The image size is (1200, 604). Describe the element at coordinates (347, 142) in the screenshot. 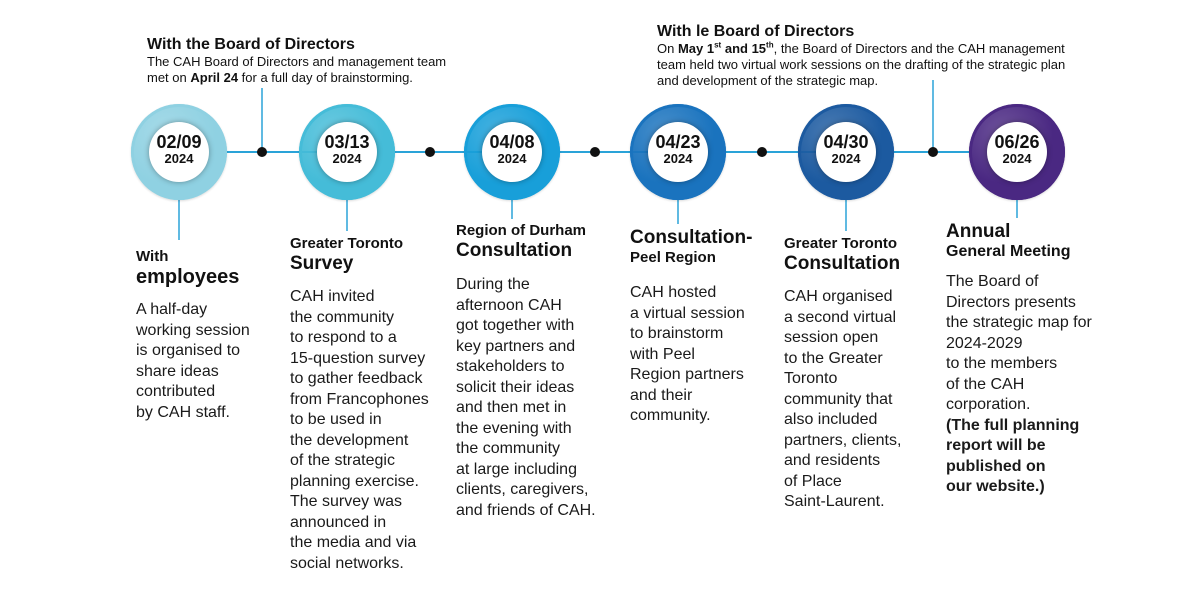

I see `milestone-date: 03/13` at that location.